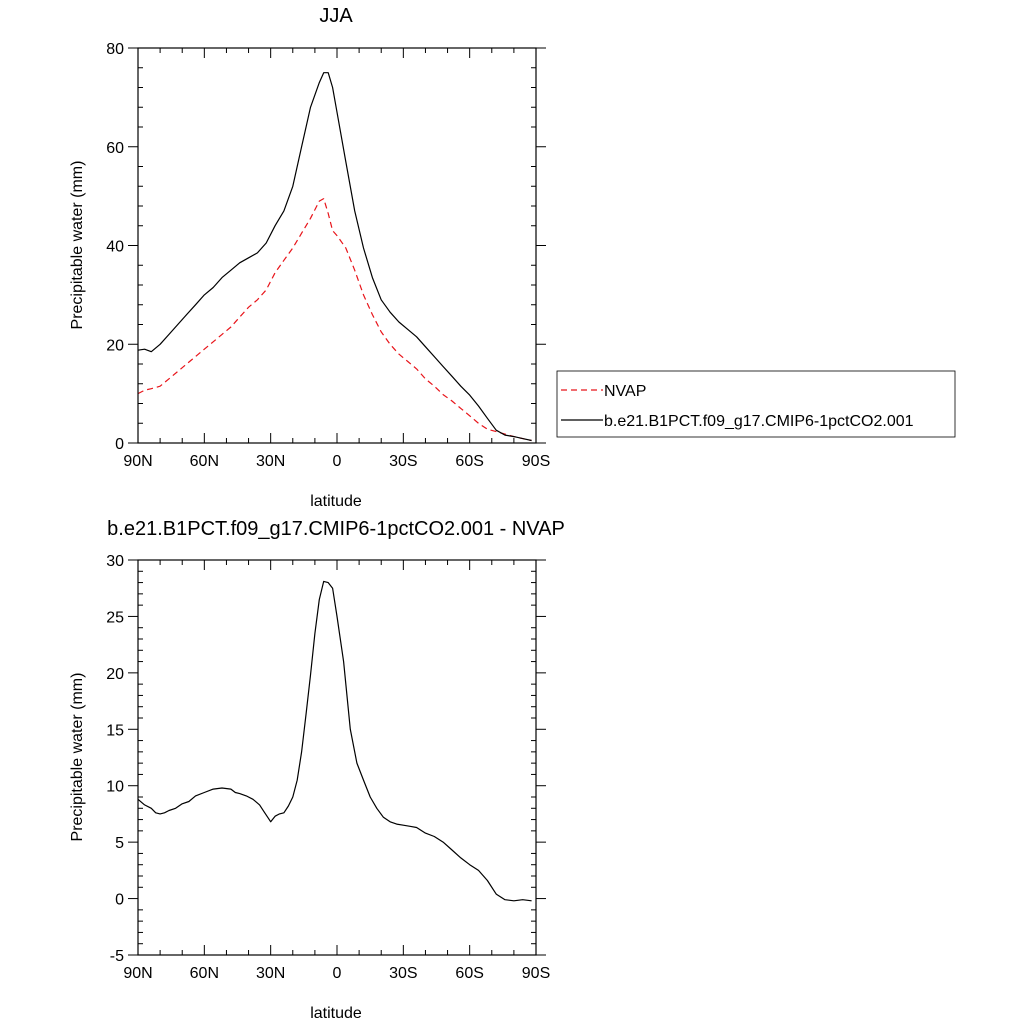 Image resolution: width=1024 pixels, height=1024 pixels. I want to click on legend-box, so click(756, 404).